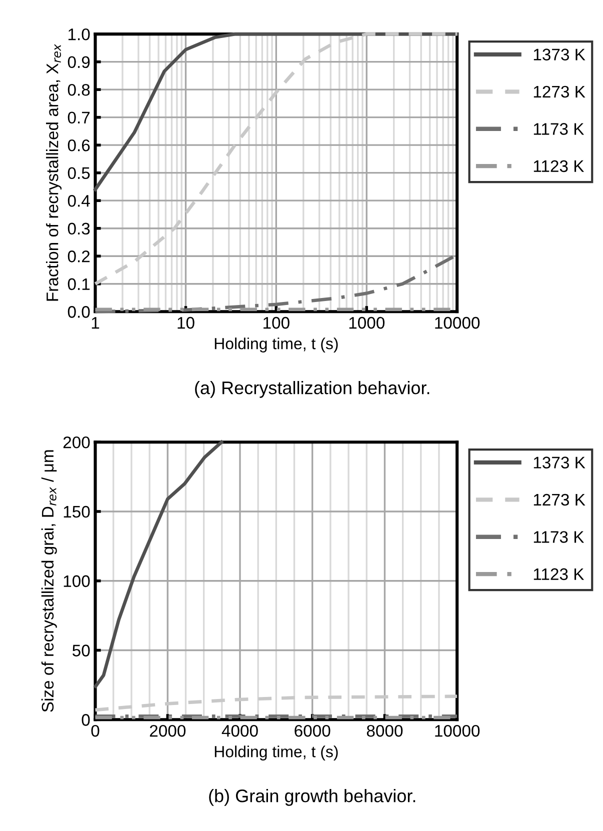 This screenshot has width=603, height=831. What do you see at coordinates (79, 90) in the screenshot?
I see `y-tick-label: 0.8` at bounding box center [79, 90].